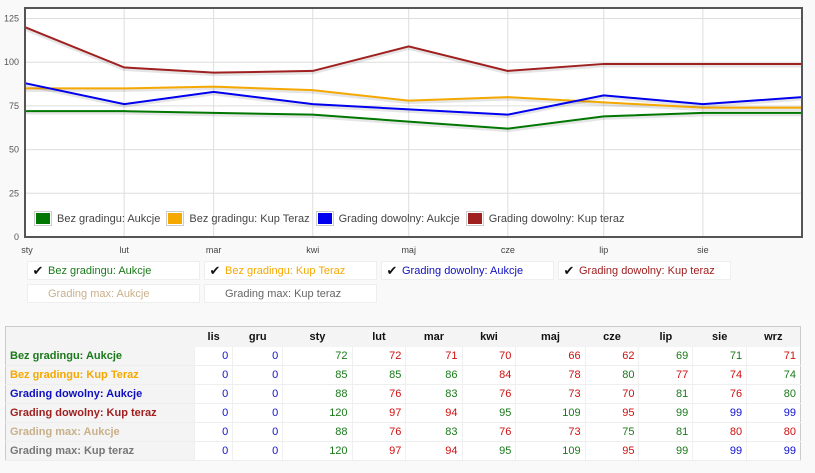  I want to click on y-tick-label: 125, so click(11, 18).